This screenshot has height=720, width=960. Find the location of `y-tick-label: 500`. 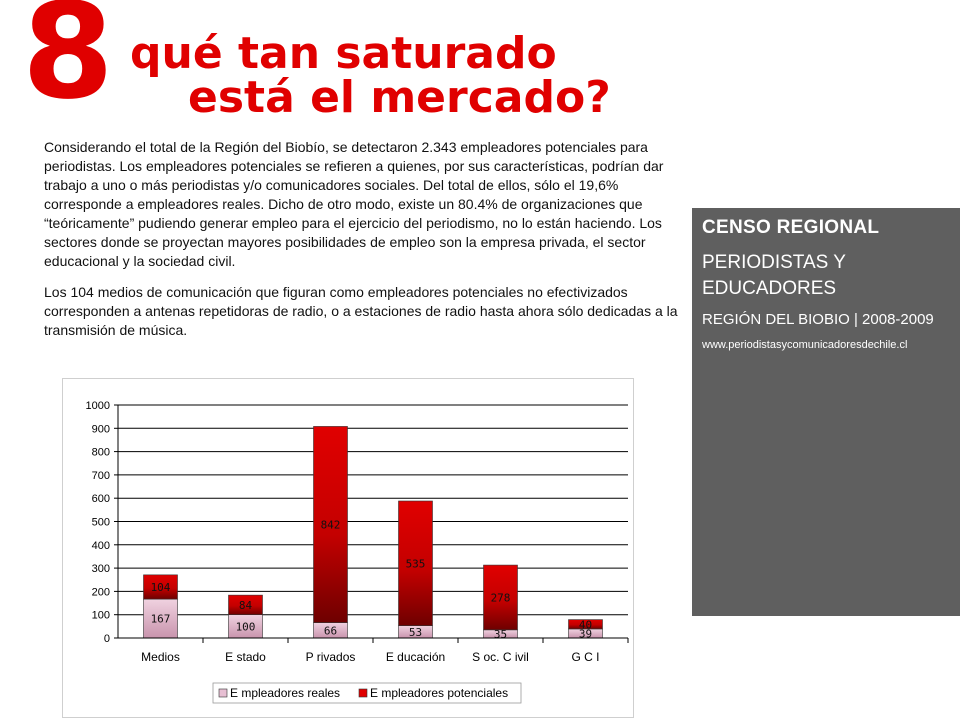

y-tick-label: 500 is located at coordinates (101, 523).